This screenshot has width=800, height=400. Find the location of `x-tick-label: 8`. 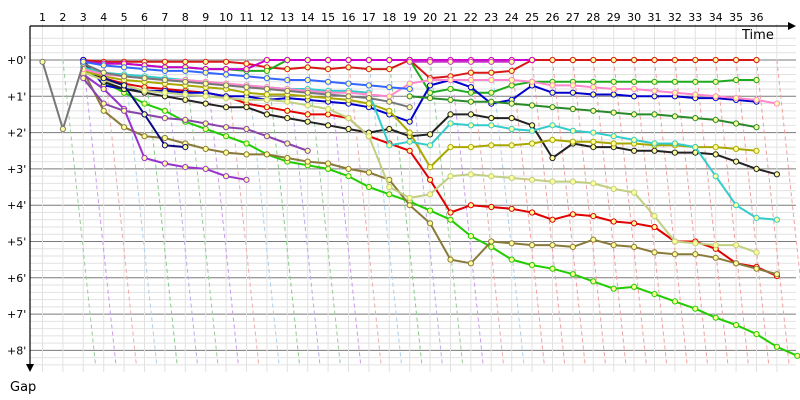

x-tick-label: 8 is located at coordinates (185, 17).